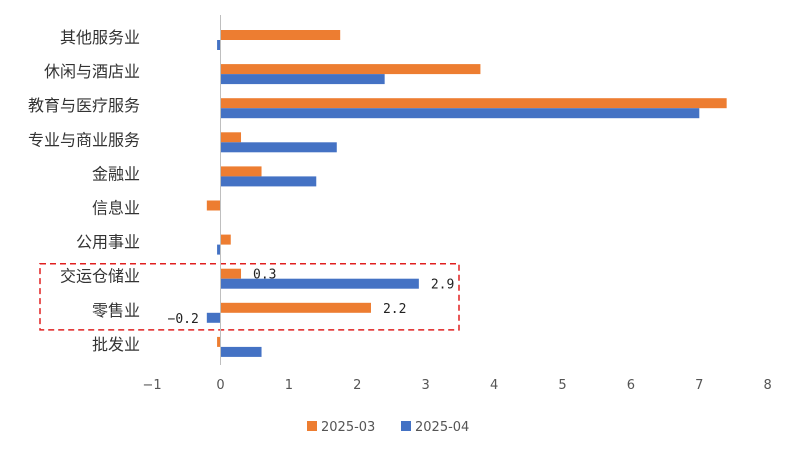 This screenshot has width=790, height=456. I want to click on category-label: 金融业, so click(116, 173).